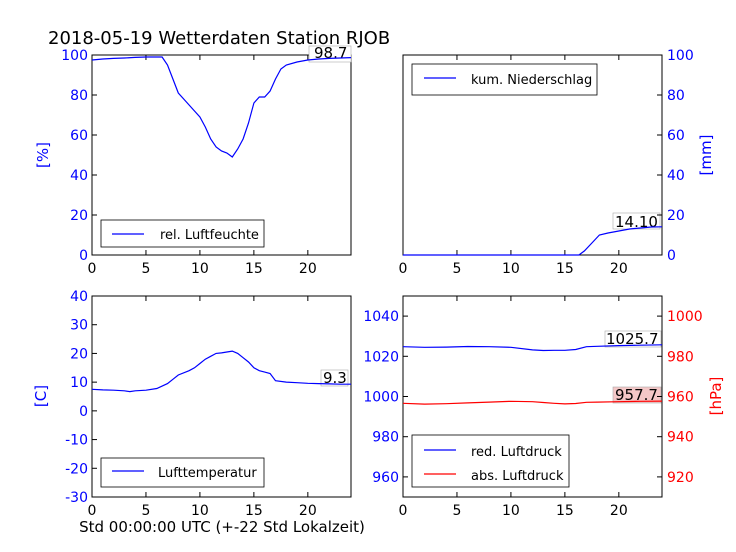 The height and width of the screenshot is (552, 736). What do you see at coordinates (516, 452) in the screenshot?
I see `pressure-legend-label-red: red. Luftdruck` at bounding box center [516, 452].